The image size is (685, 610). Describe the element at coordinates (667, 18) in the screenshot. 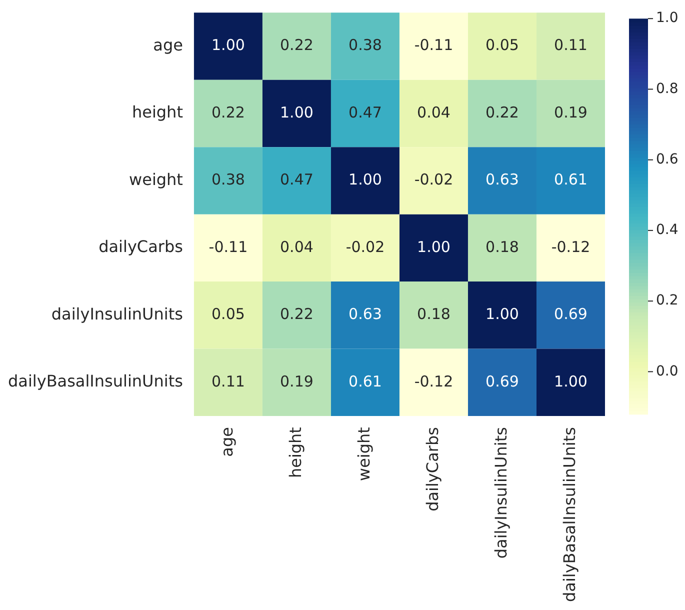

I see `color-bar-label: 1.0` at that location.